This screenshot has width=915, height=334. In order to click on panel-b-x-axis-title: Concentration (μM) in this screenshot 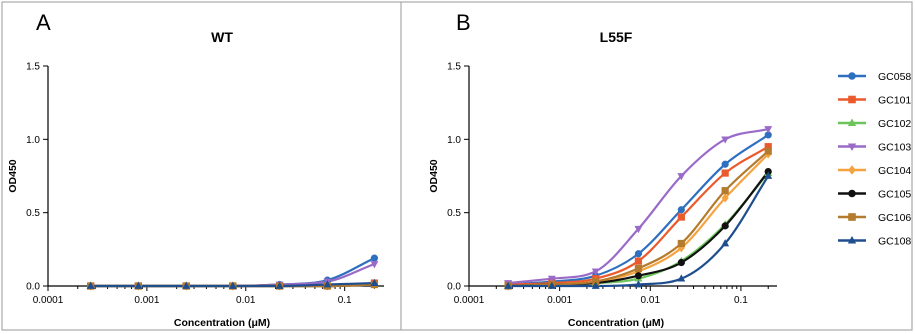, I will do `click(616, 323)`.